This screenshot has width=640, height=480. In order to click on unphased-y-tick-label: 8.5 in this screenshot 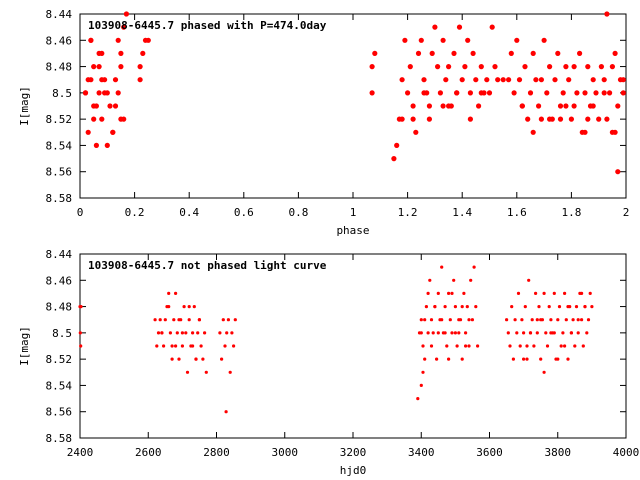, I will do `click(62, 333)`.